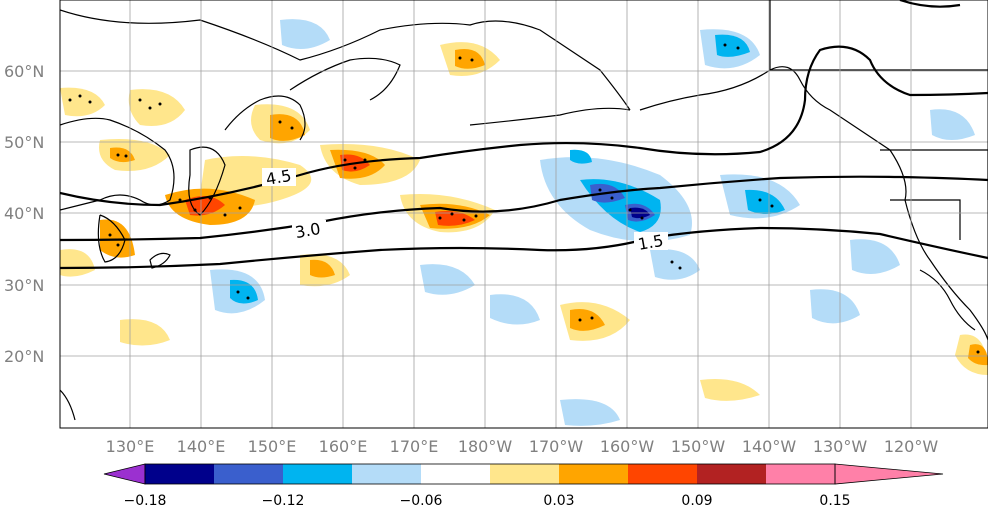 This screenshot has width=988, height=511. I want to click on lon-tick-label: 170°E, so click(414, 446).